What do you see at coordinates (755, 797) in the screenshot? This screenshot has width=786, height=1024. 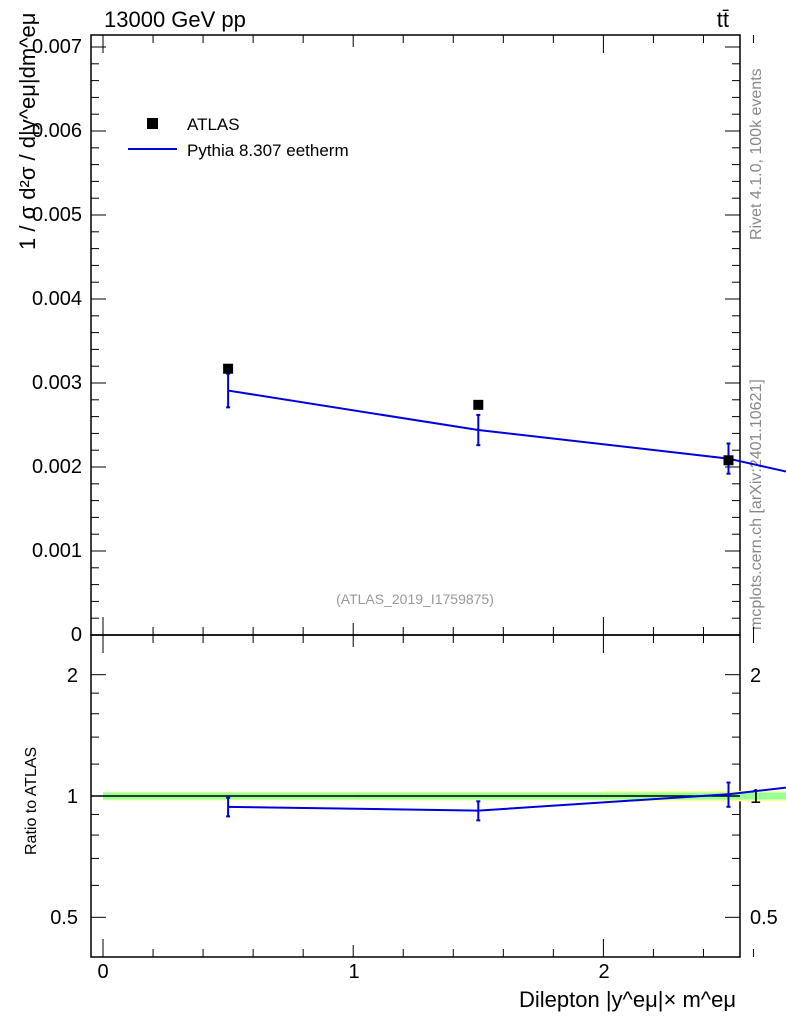 I see `rtick-right-1: 1` at bounding box center [755, 797].